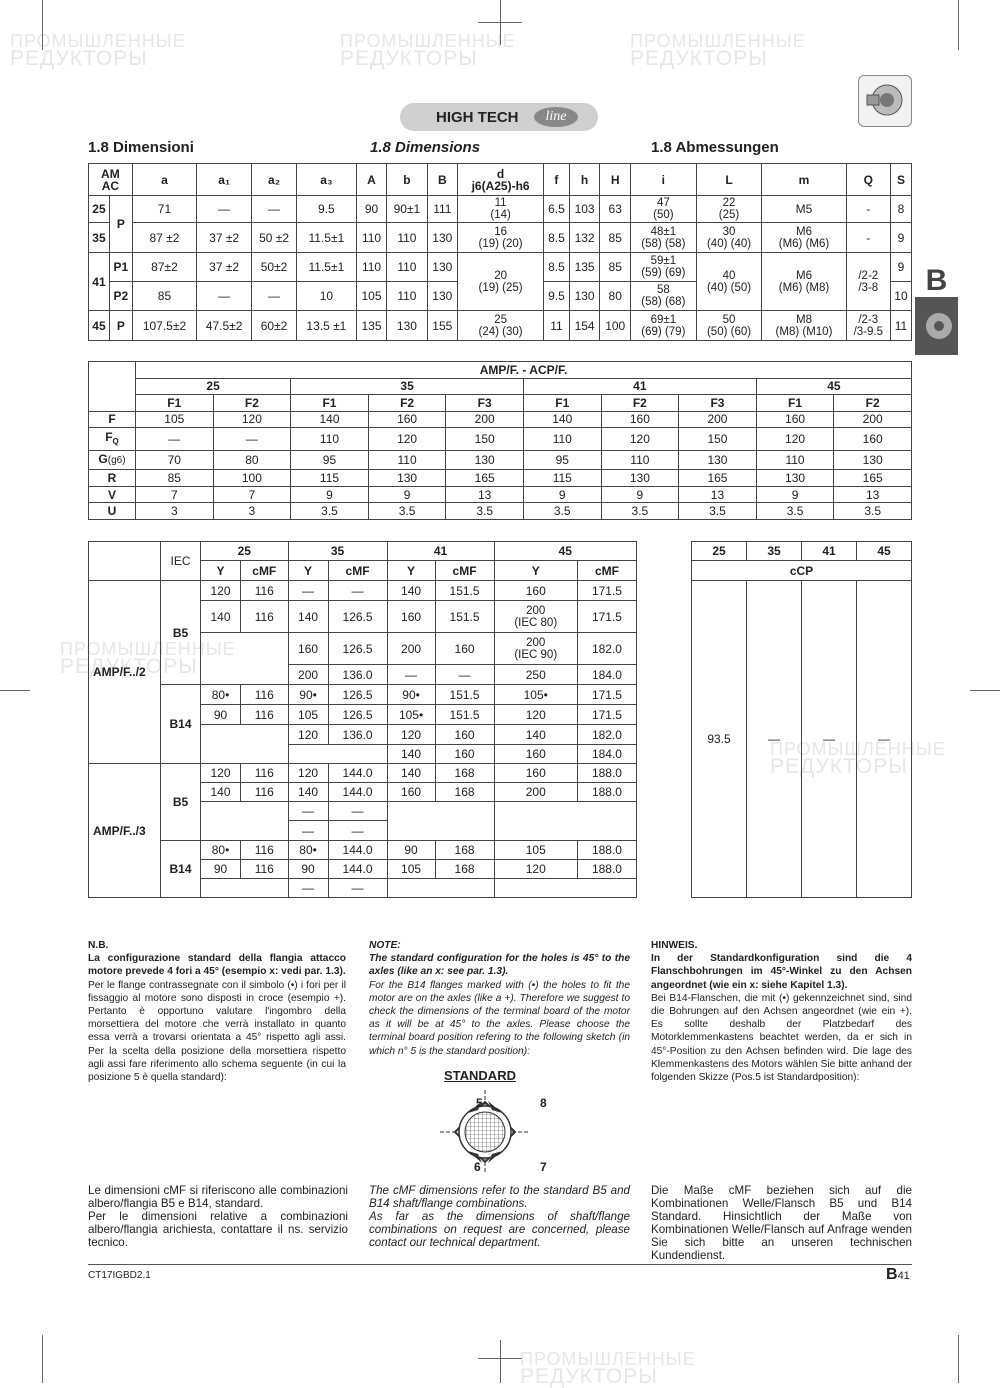  I want to click on value-cell: 103, so click(584, 209).